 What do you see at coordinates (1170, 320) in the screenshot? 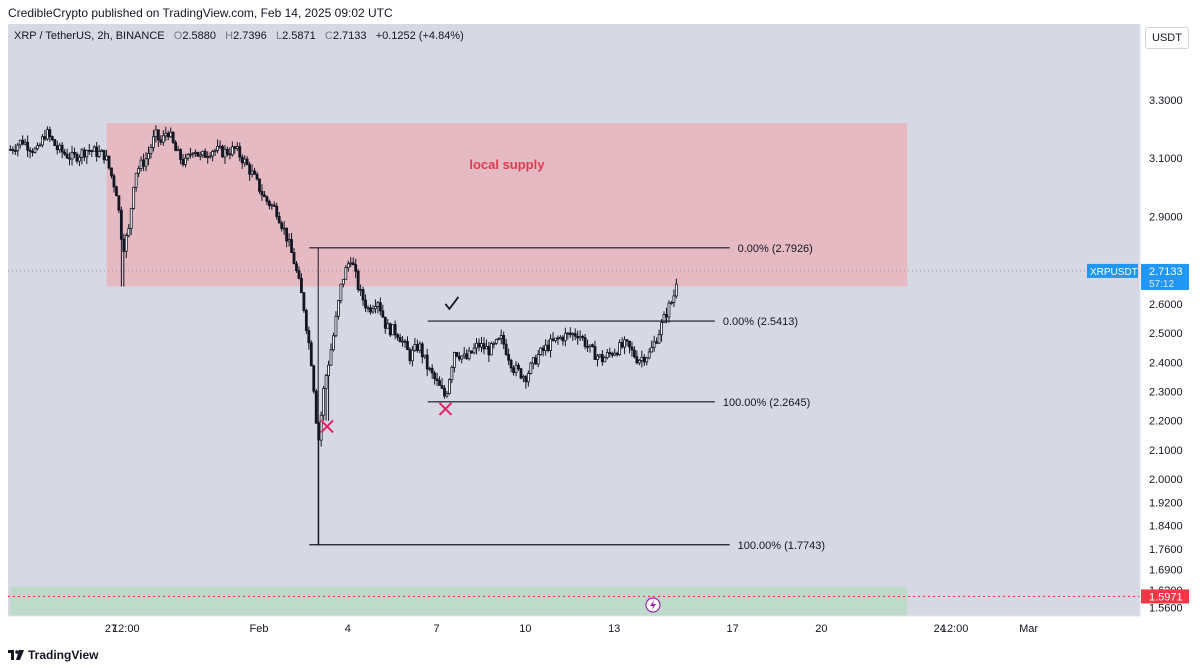
I see `price-axis` at bounding box center [1170, 320].